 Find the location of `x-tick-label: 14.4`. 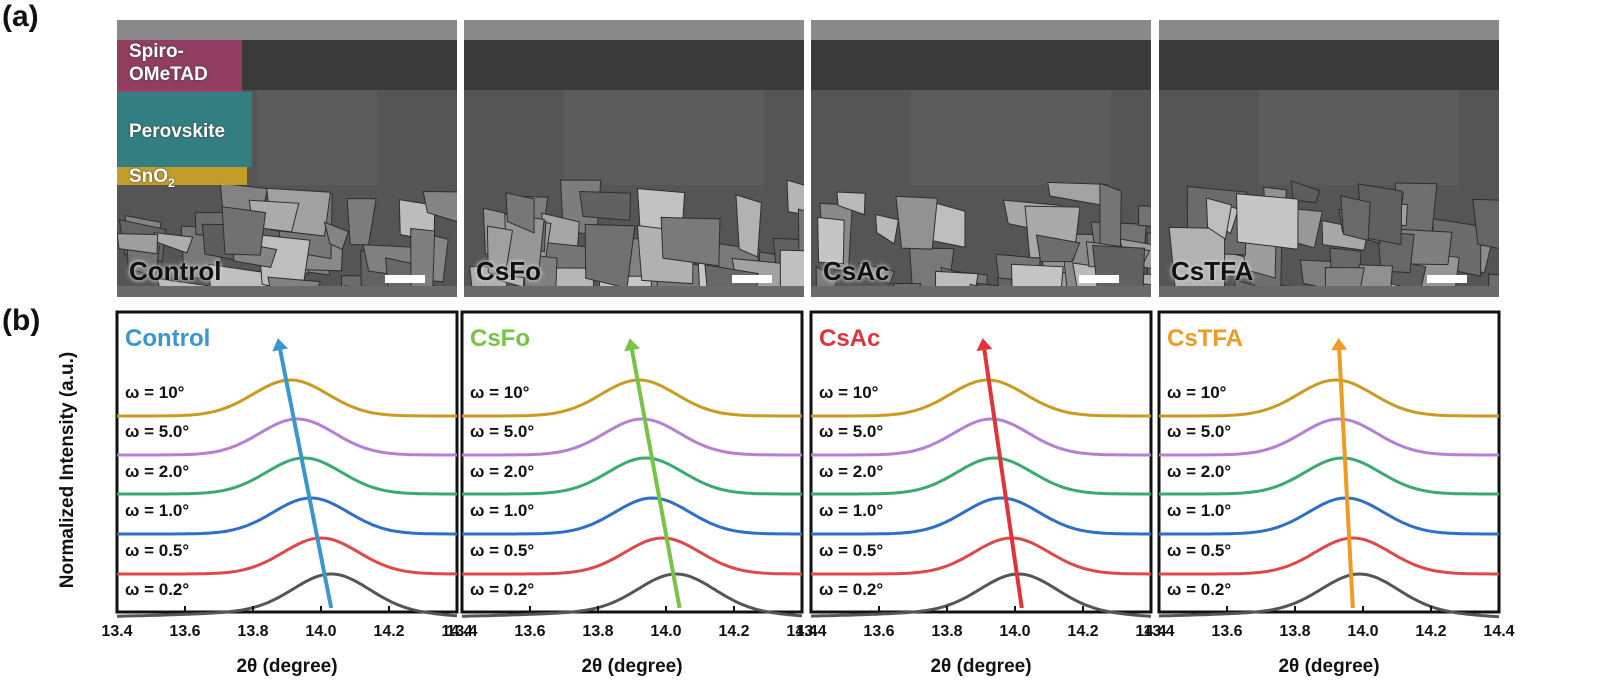

x-tick-label: 14.4 is located at coordinates (801, 631).